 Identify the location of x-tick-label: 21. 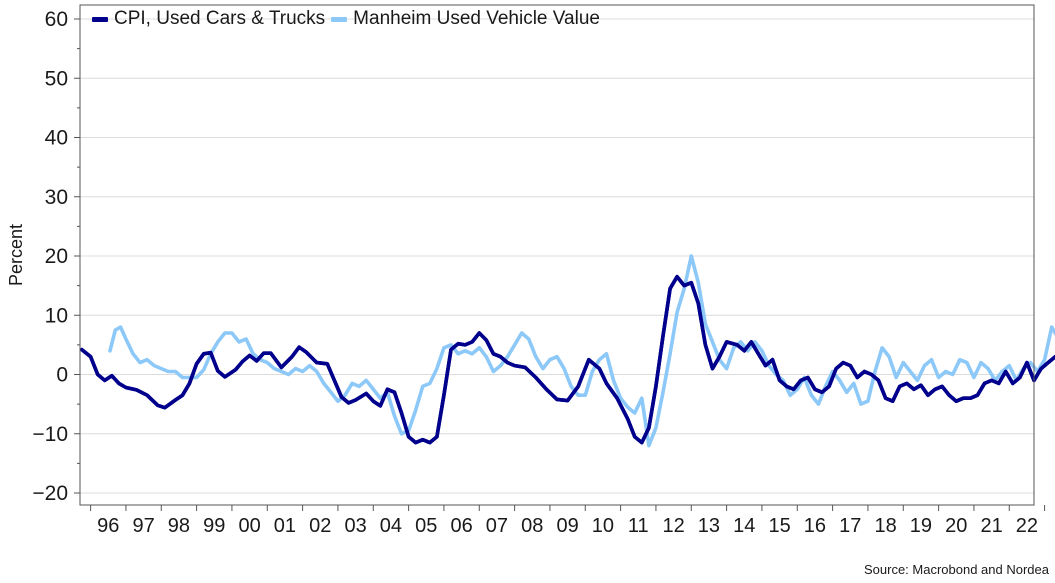
(991, 526).